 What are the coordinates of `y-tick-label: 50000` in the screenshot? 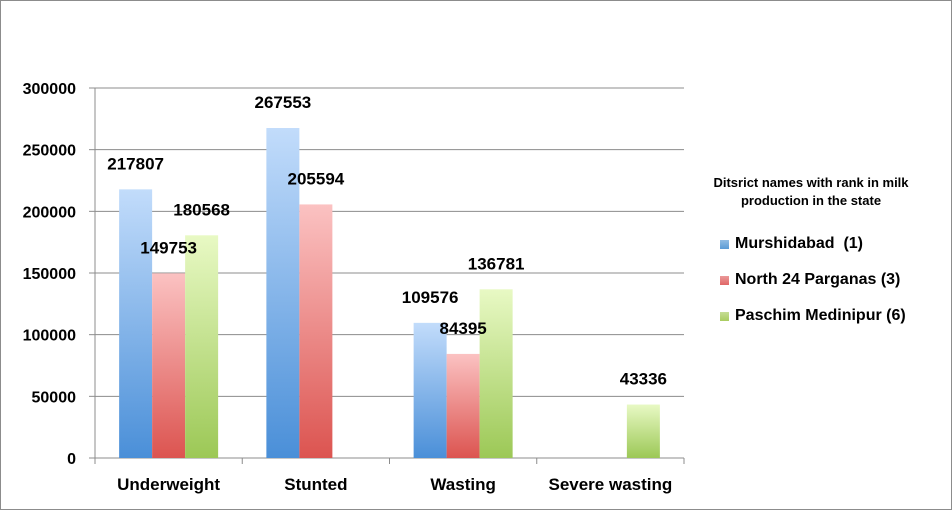 It's located at (54, 397).